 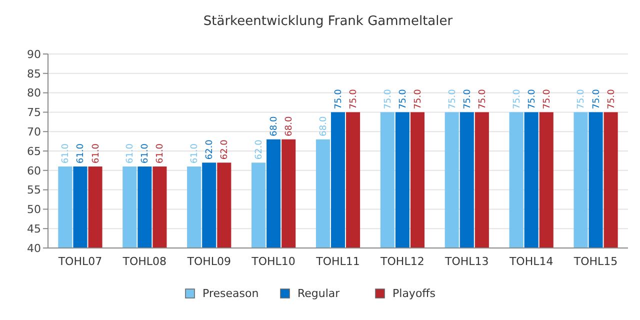 I want to click on y-tick-label: 45, so click(x=34, y=229).